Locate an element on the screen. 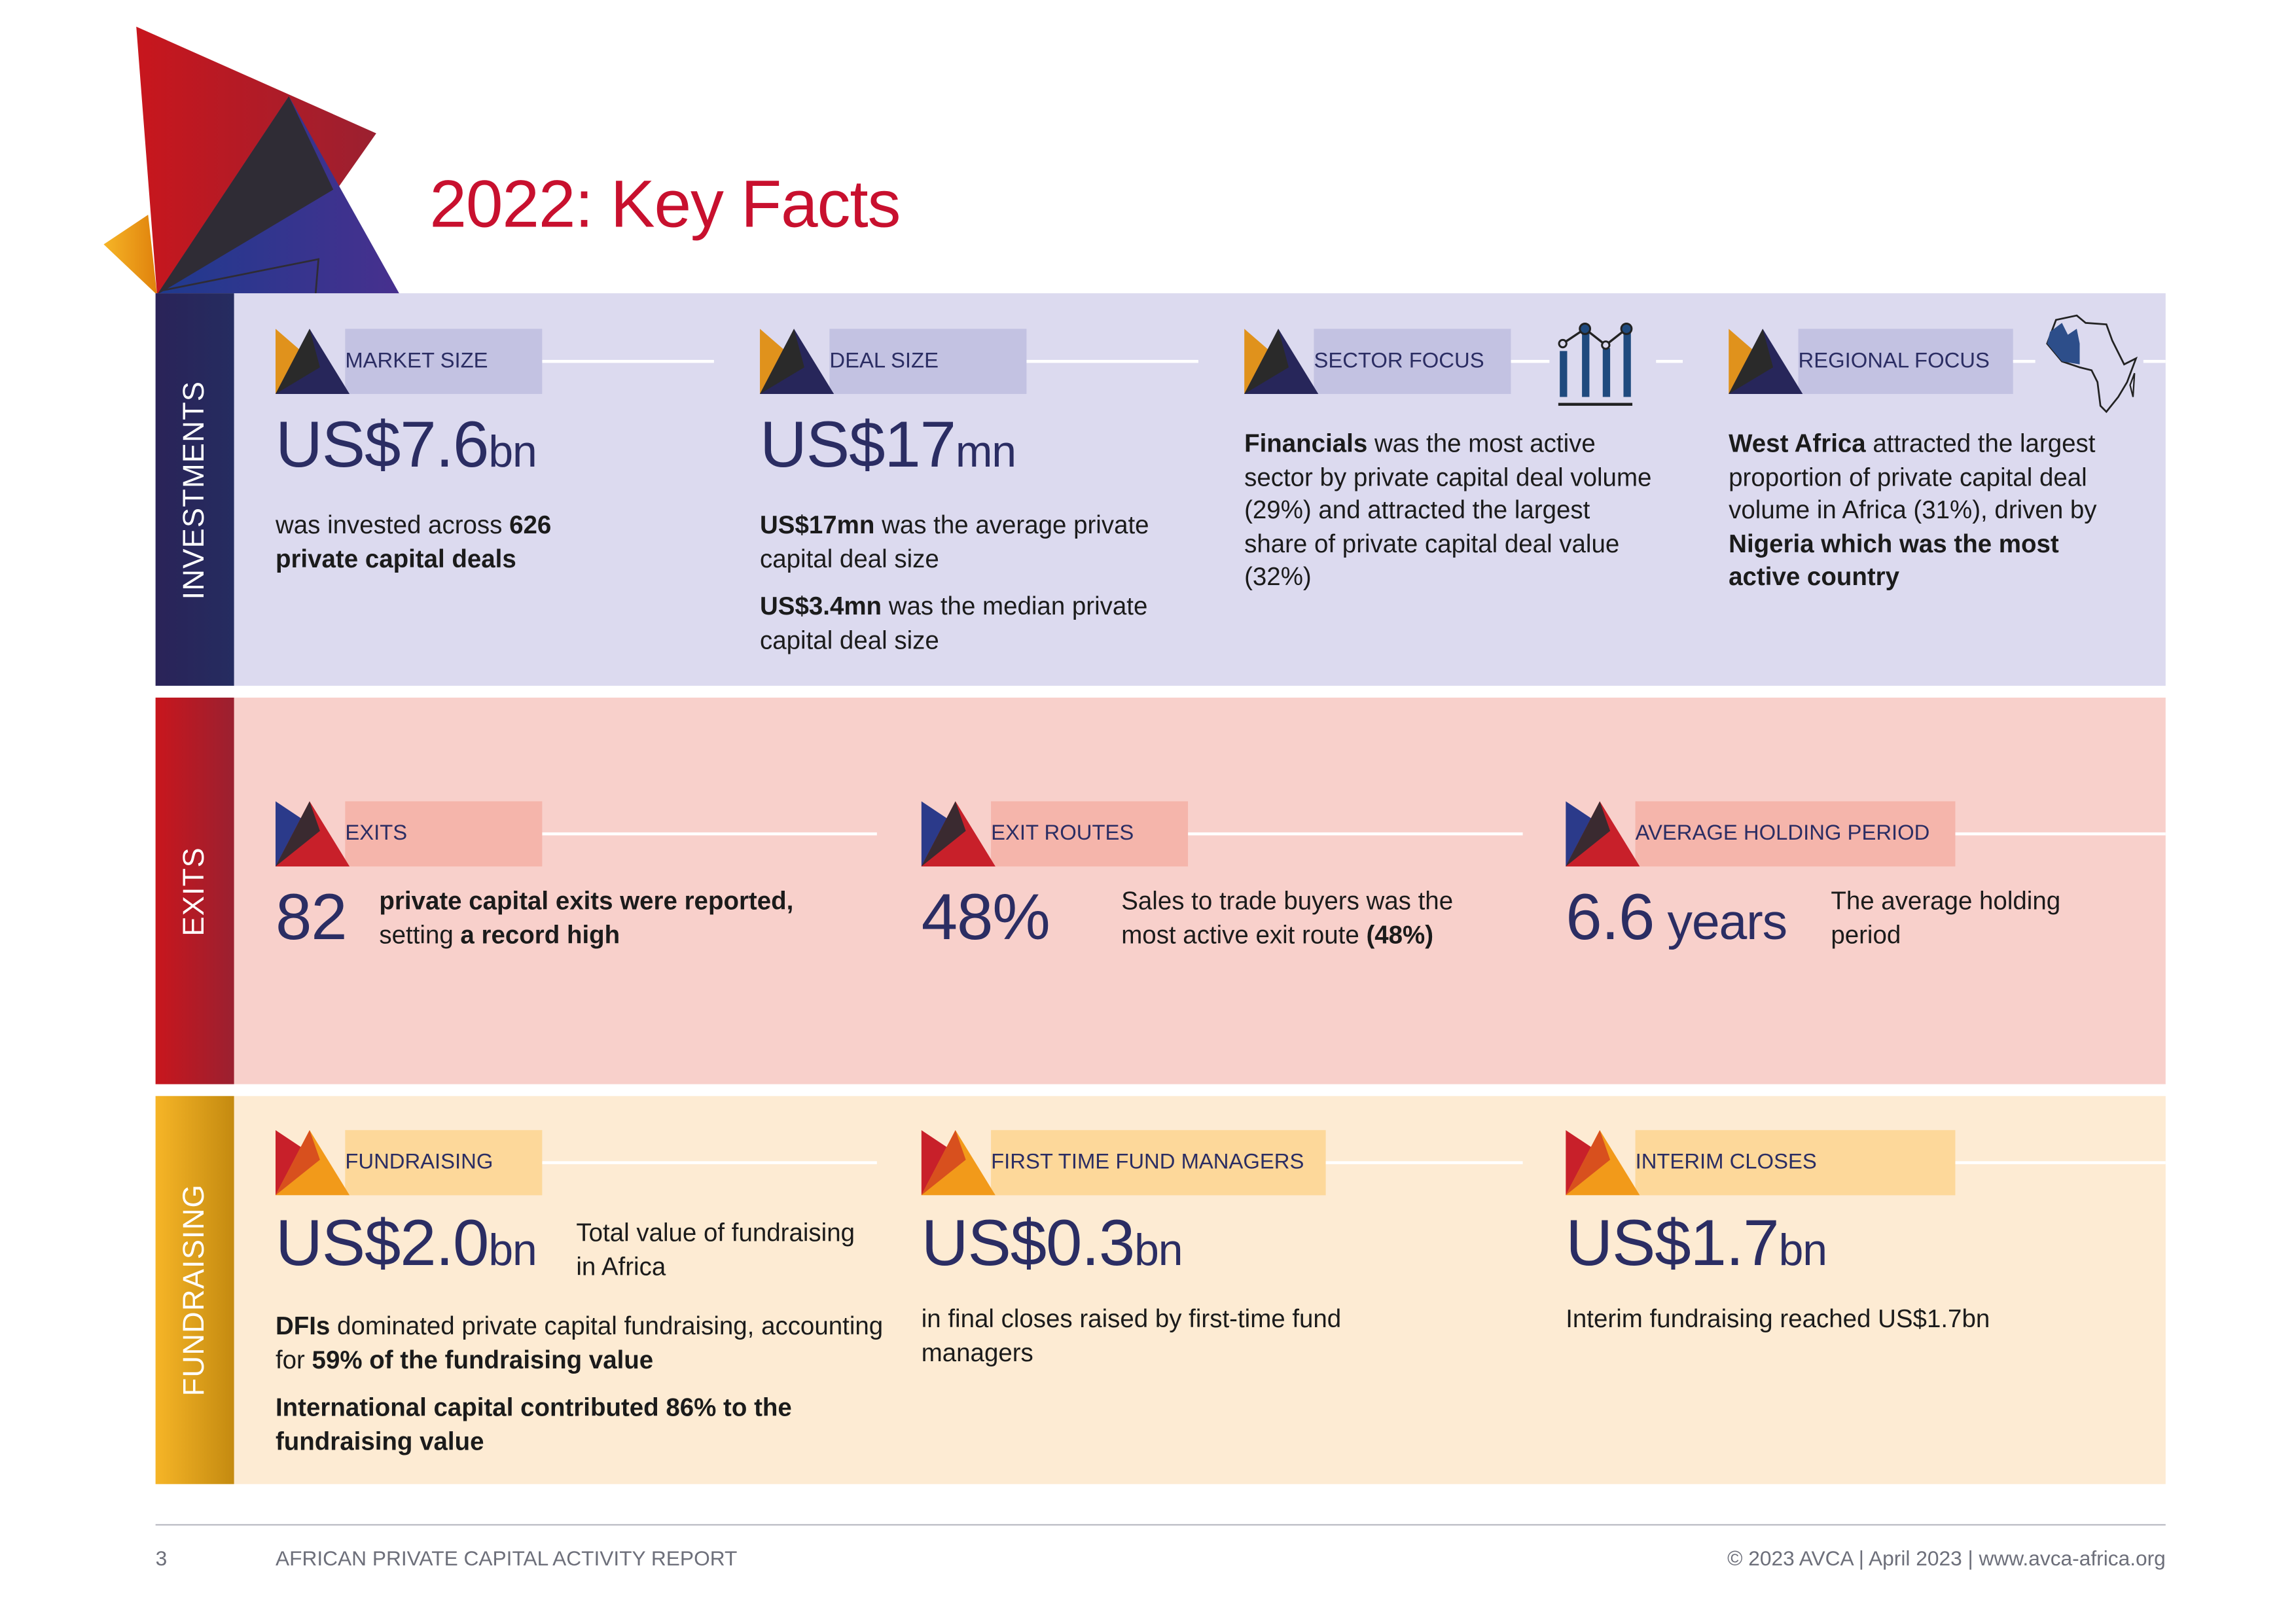 Image resolution: width=2296 pixels, height=1623 pixels. tag-label: AVERAGE HOLDING PERIOD is located at coordinates (1782, 834).